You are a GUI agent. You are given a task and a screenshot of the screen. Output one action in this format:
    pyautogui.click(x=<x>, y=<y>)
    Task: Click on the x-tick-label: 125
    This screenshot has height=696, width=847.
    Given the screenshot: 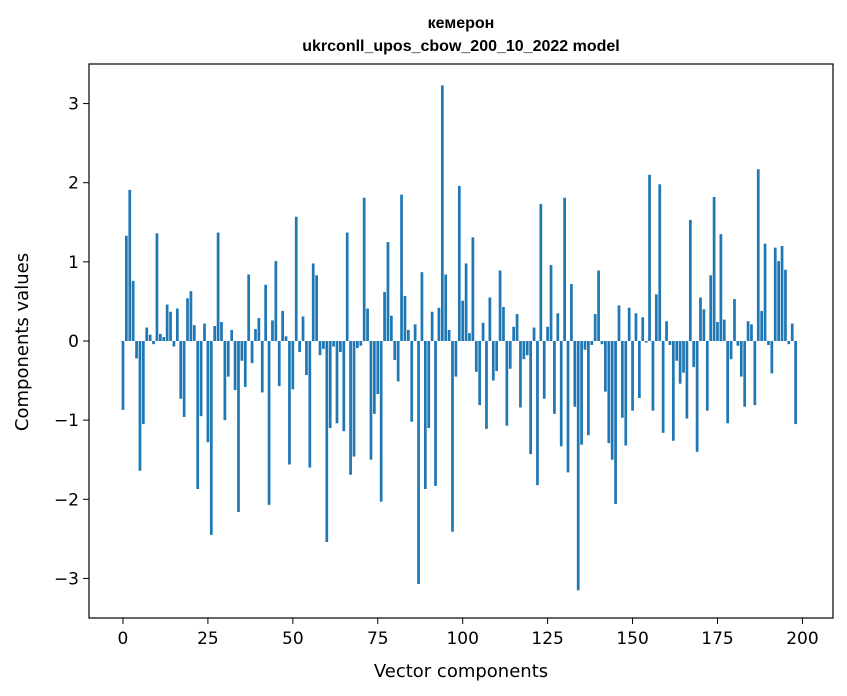 What is the action you would take?
    pyautogui.click(x=547, y=639)
    